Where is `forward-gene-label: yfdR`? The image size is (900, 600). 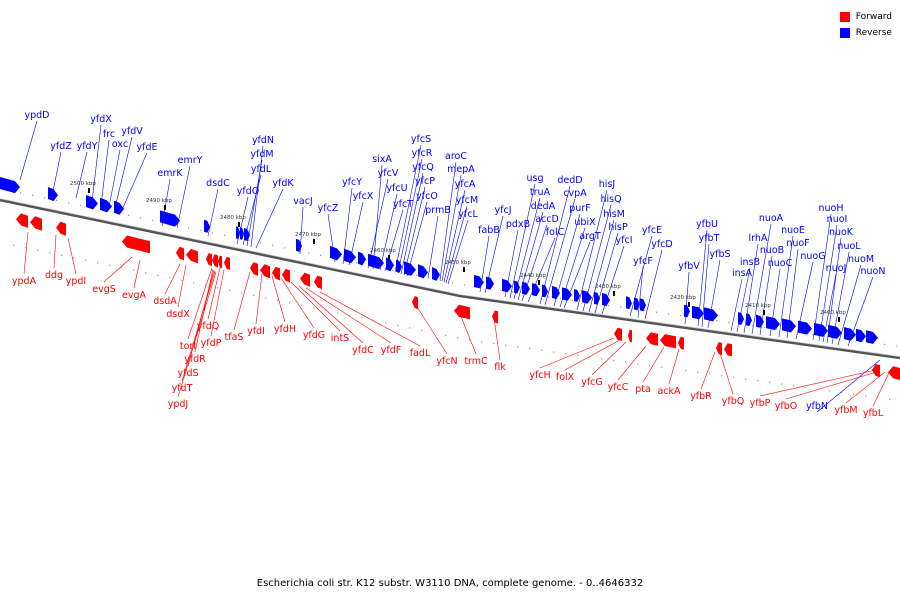 forward-gene-label: yfdR is located at coordinates (195, 359).